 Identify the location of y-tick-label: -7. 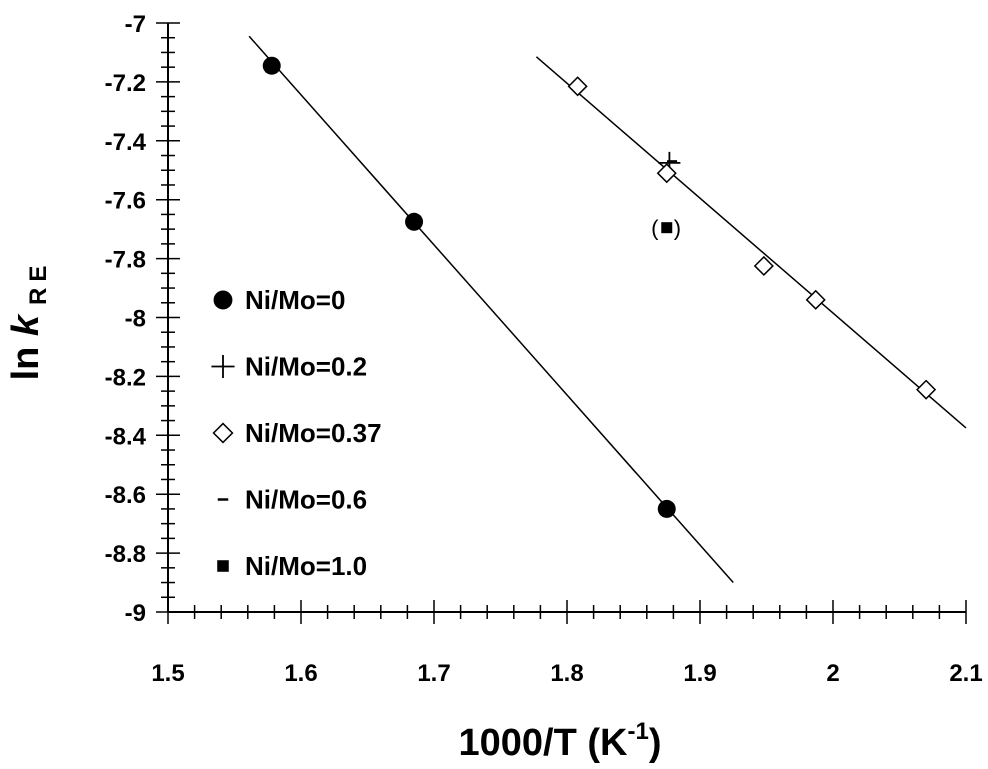
(135, 24).